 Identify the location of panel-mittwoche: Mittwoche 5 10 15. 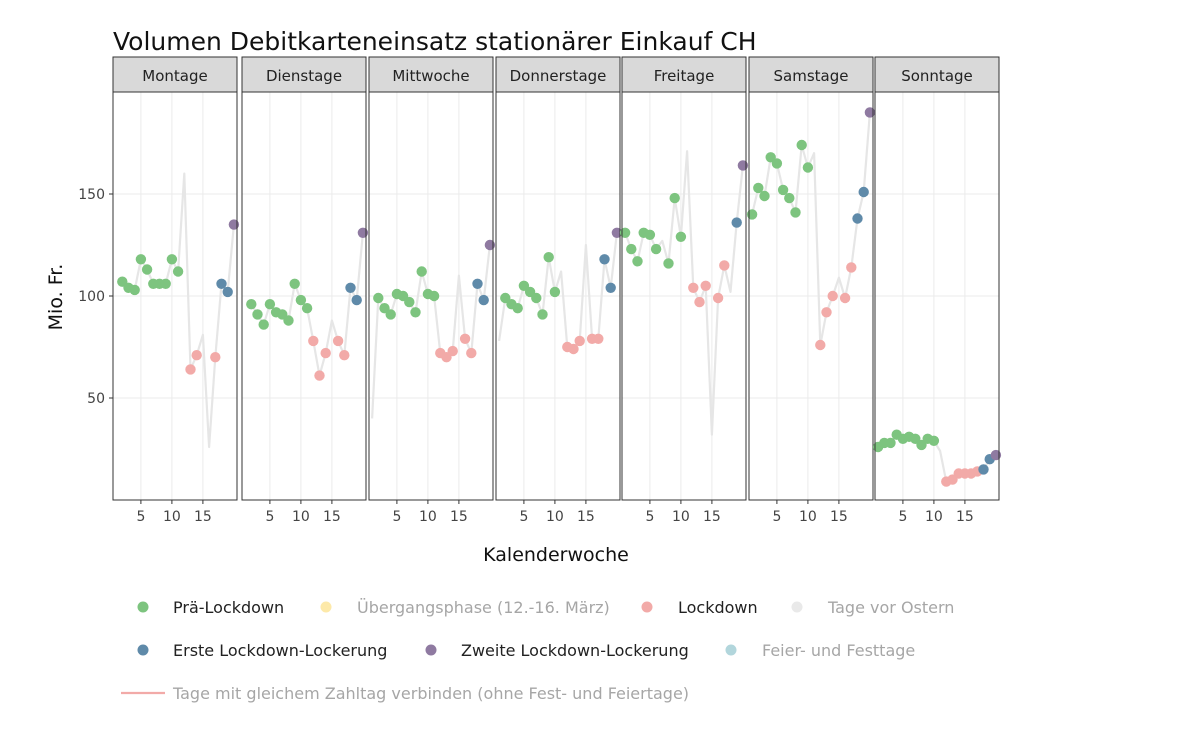
(432, 290).